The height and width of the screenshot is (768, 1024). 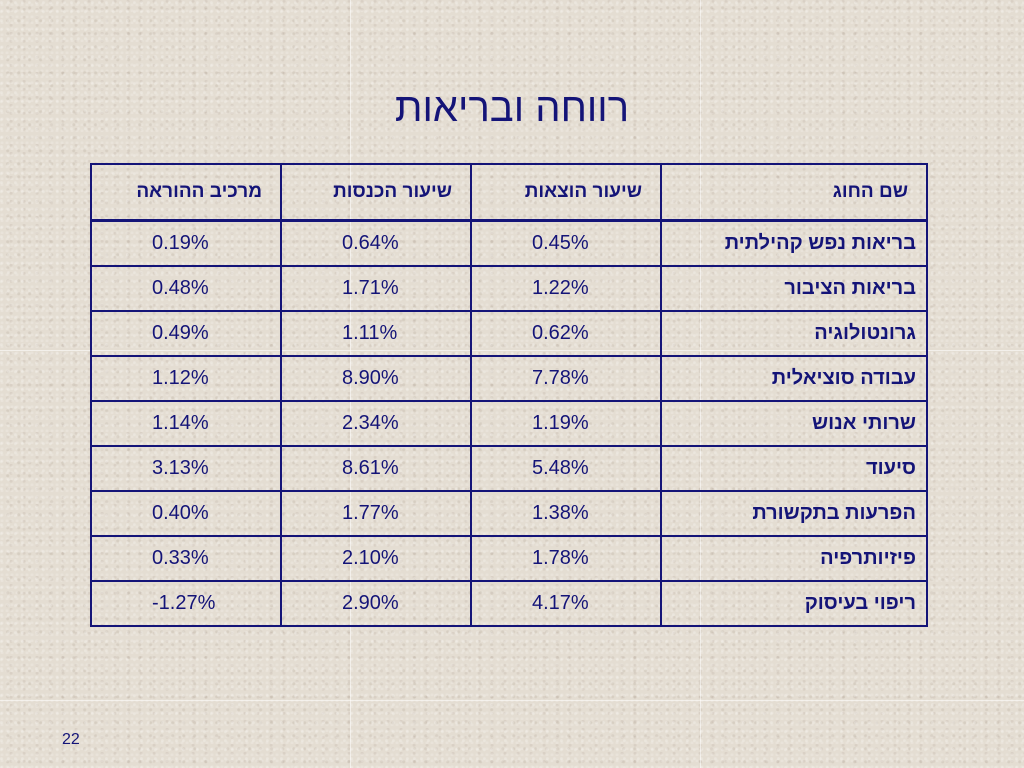 What do you see at coordinates (794, 243) in the screenshot?
I see `course-name-cell: בריאות נפש קהילתית` at bounding box center [794, 243].